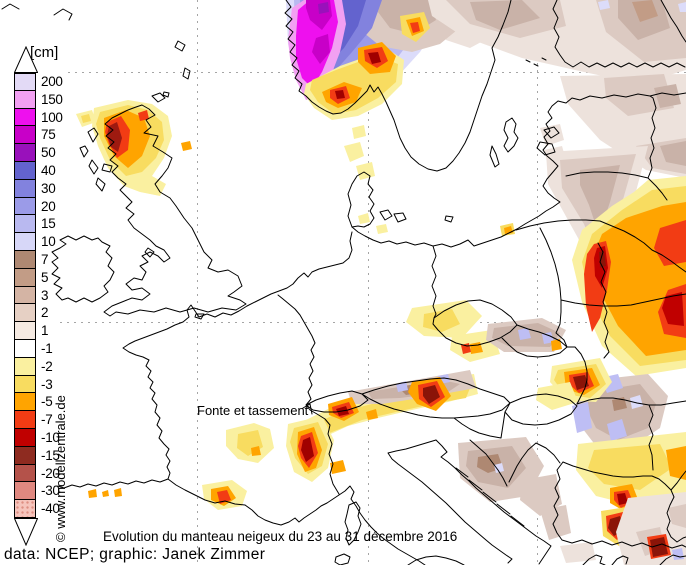 This screenshot has width=686, height=565. What do you see at coordinates (142, 205) in the screenshot?
I see `british-isles-islands` at bounding box center [142, 205].